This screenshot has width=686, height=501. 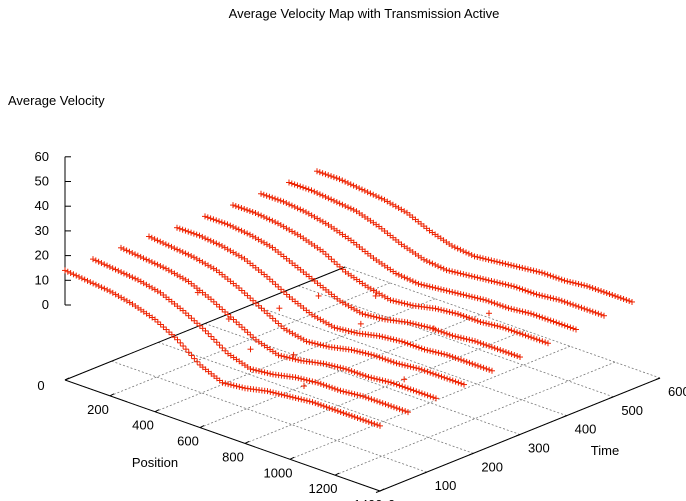 I want to click on x-axis-label: Position, so click(x=155, y=462).